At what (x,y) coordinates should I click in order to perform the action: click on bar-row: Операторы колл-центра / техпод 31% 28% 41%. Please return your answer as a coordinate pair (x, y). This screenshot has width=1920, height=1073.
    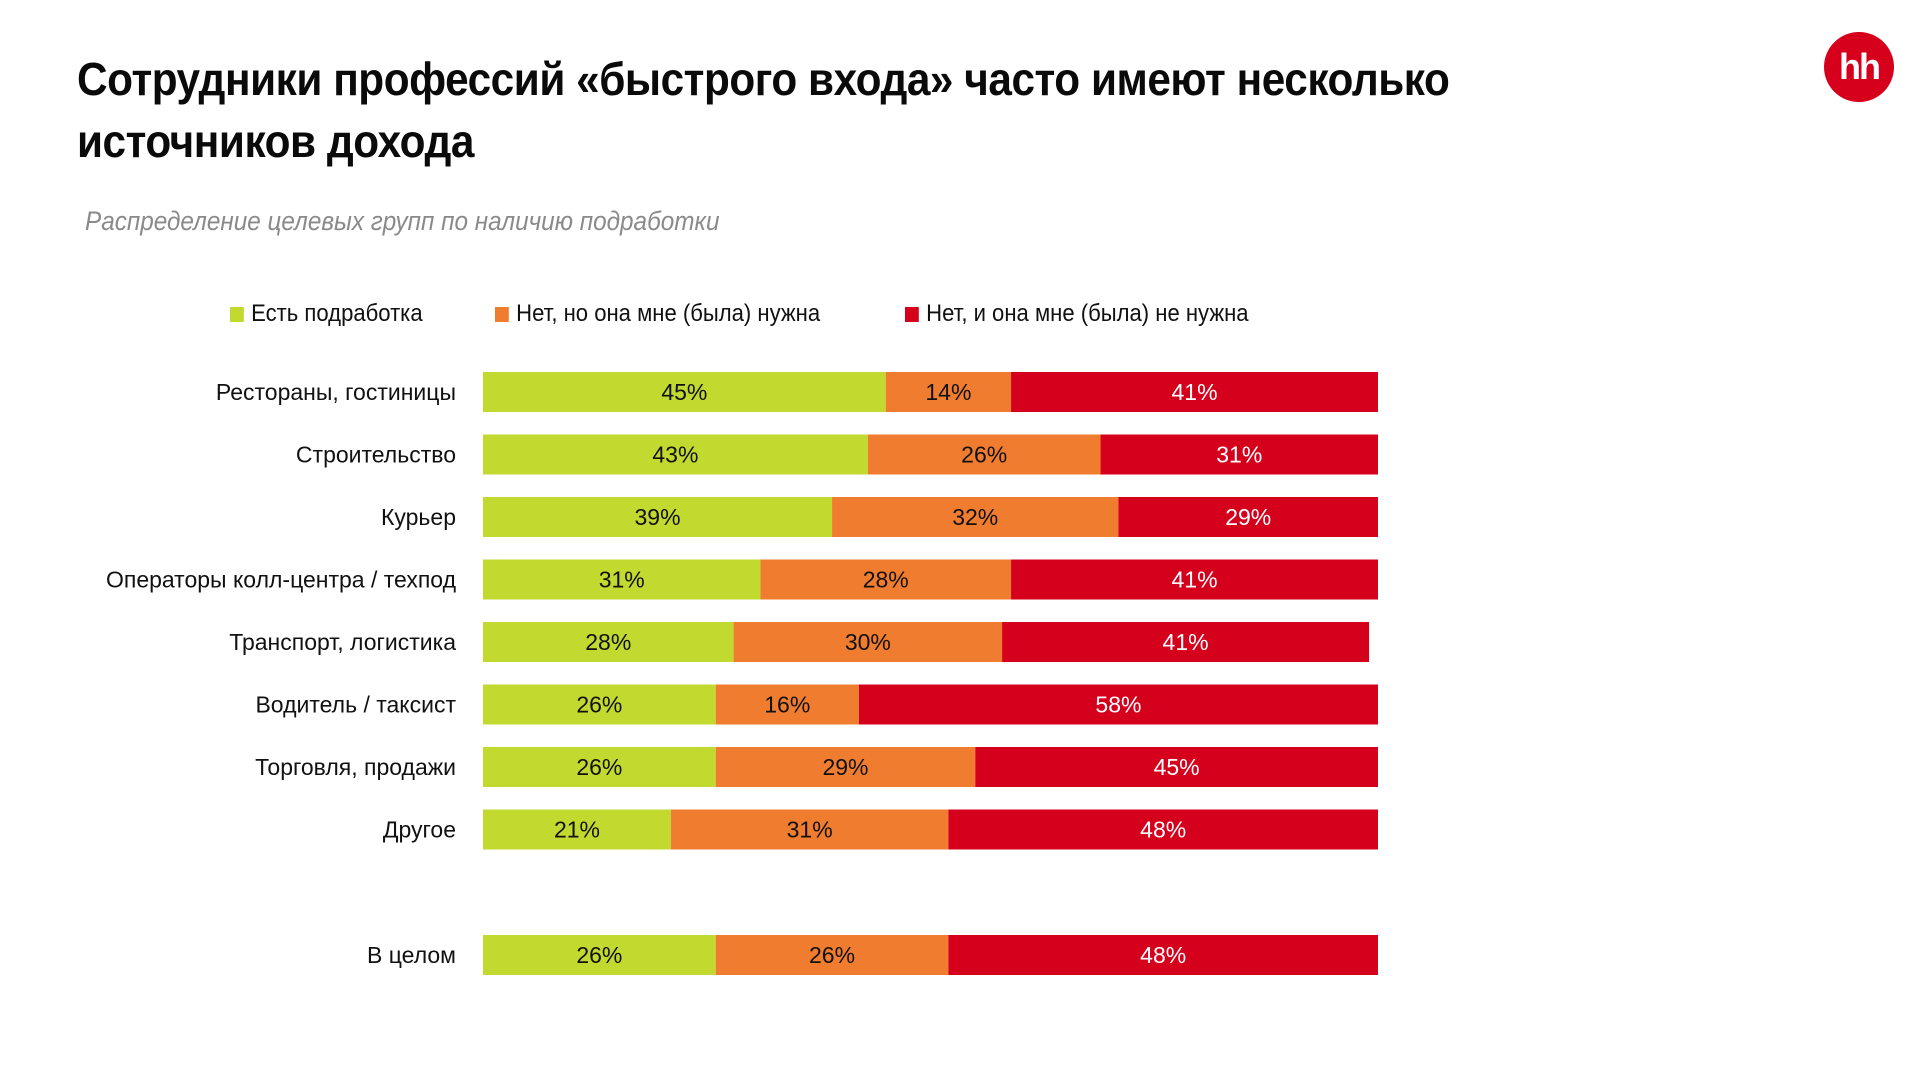
    Looking at the image, I should click on (742, 579).